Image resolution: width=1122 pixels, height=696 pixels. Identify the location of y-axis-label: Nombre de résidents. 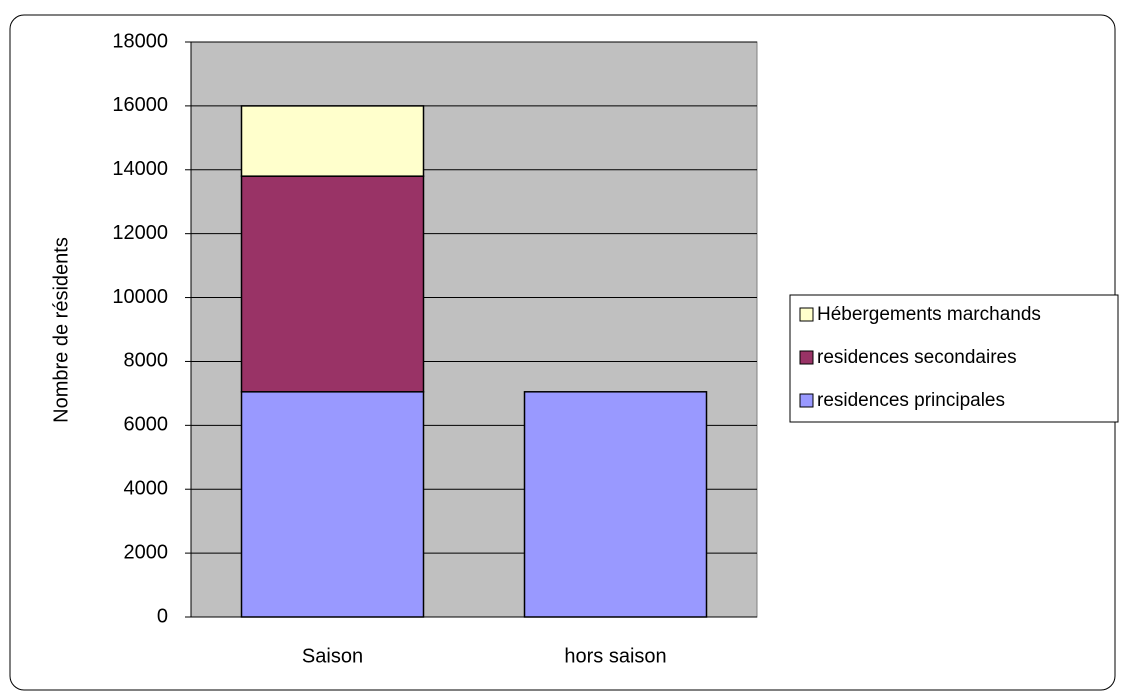
(61, 330).